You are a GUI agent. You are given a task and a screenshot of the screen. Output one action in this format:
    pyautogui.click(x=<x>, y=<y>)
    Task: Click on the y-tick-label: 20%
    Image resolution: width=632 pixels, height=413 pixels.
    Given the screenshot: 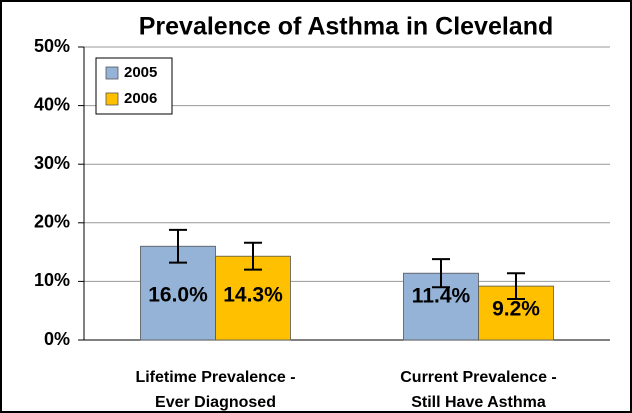 What is the action you would take?
    pyautogui.click(x=52, y=222)
    